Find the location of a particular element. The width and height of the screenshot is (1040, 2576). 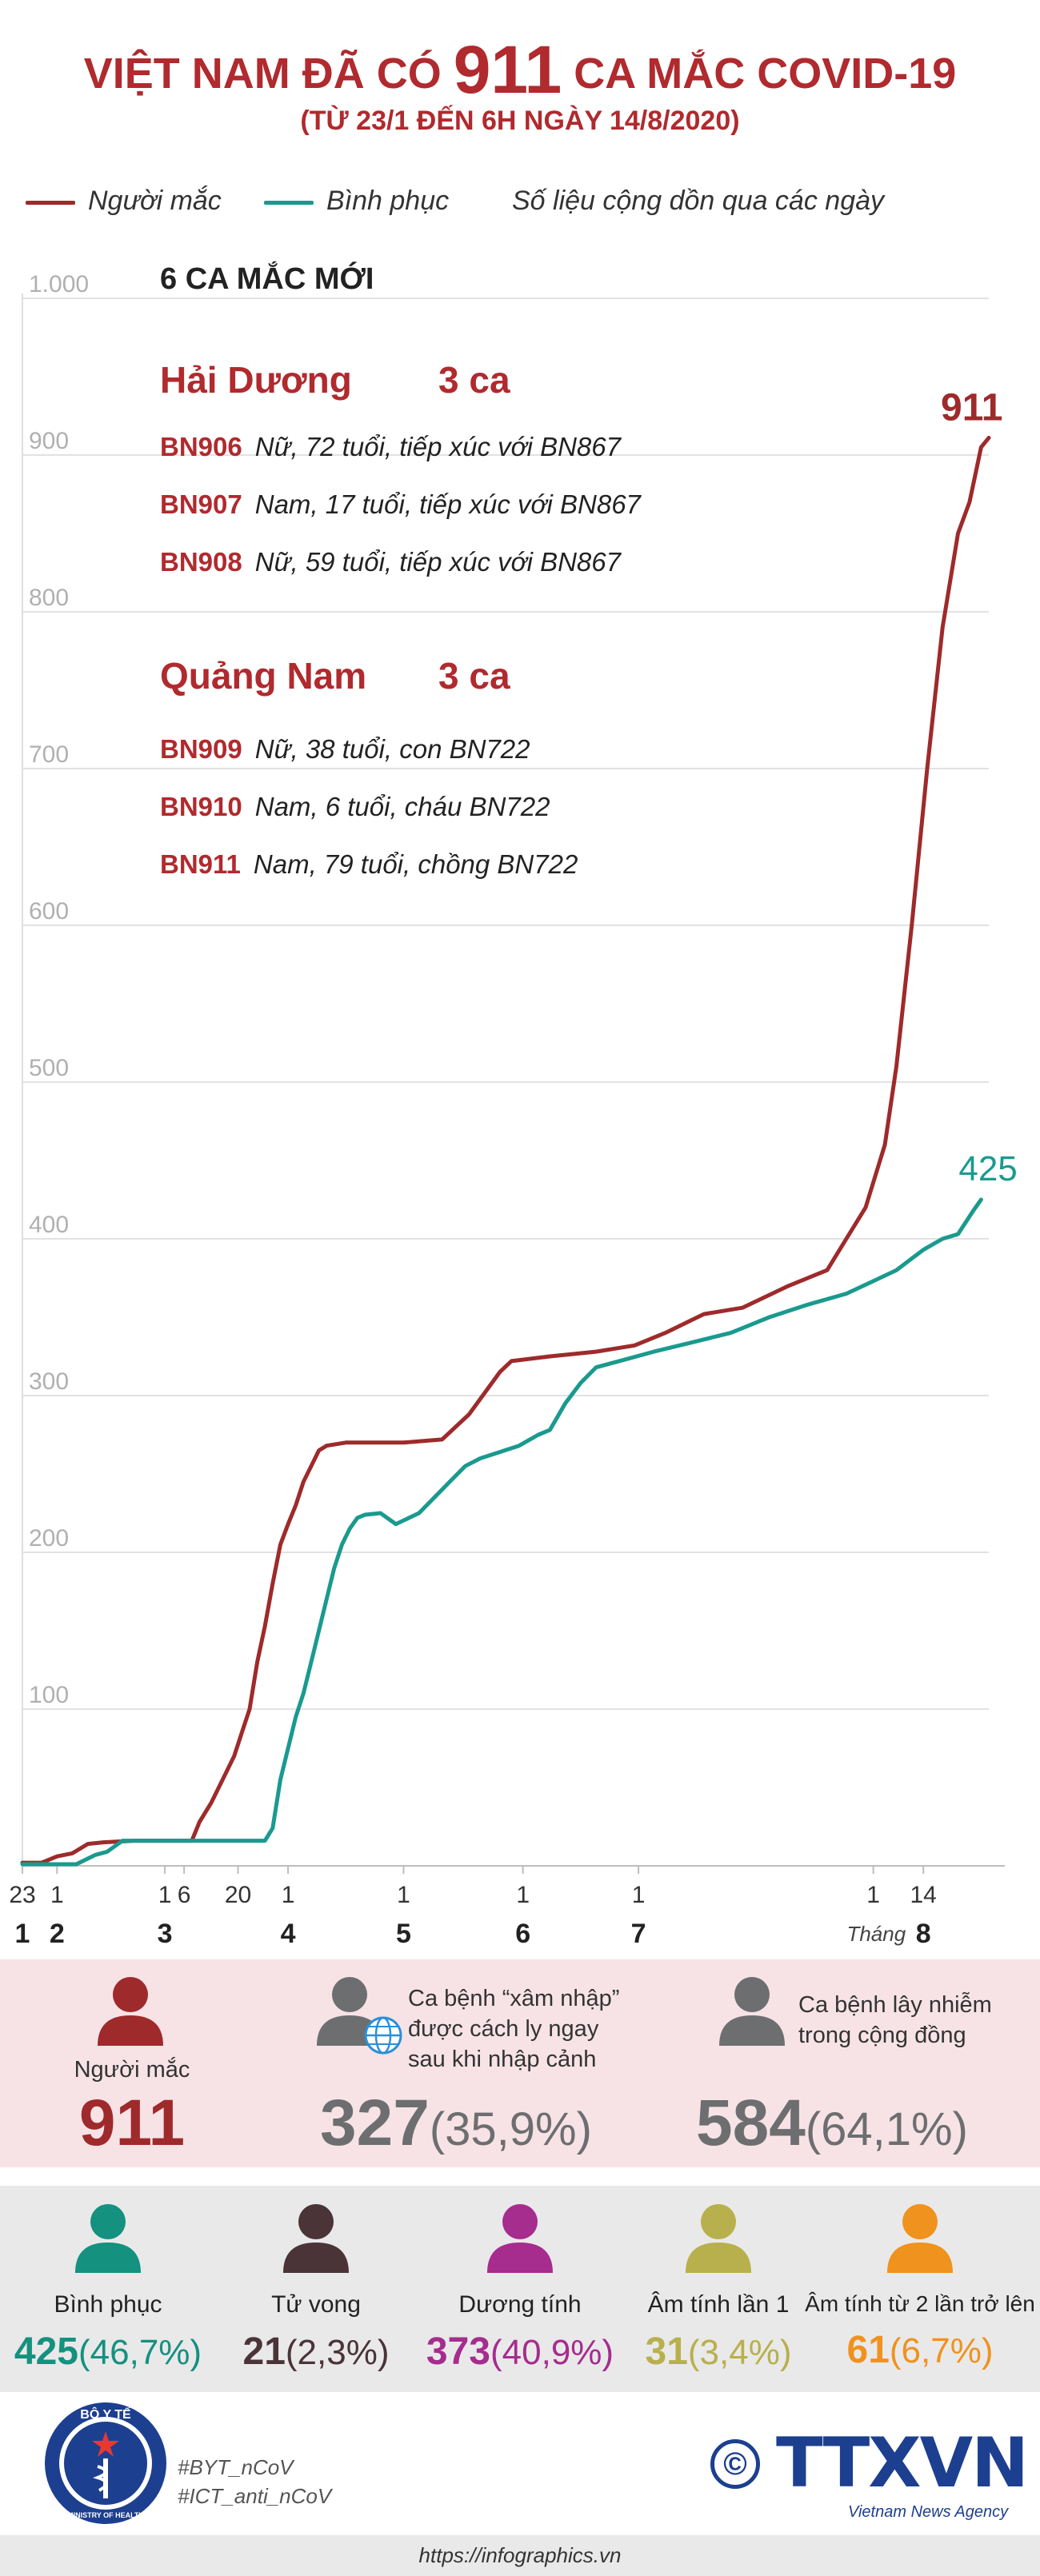

y-tick-label: 400 is located at coordinates (49, 1225).